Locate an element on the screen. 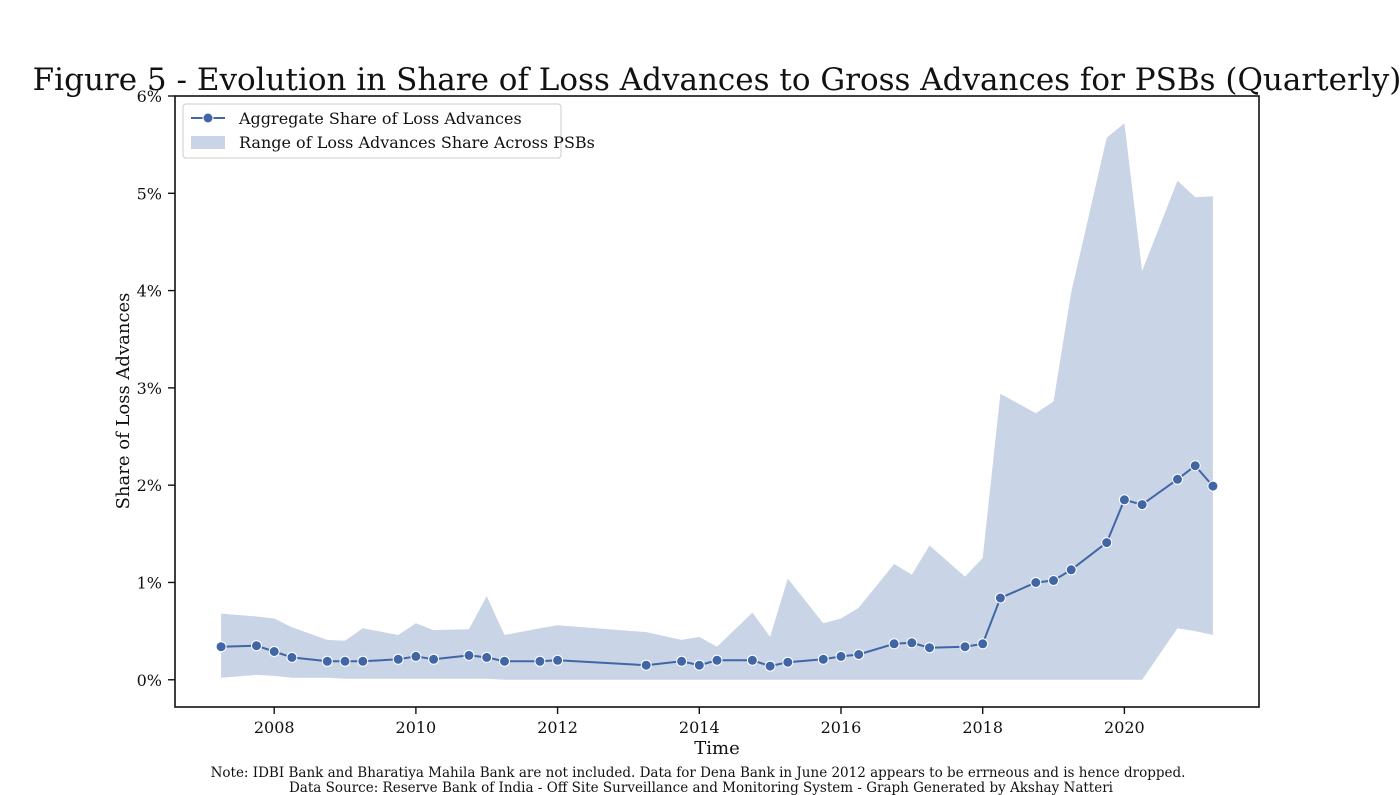  y-tick-label: 0% is located at coordinates (149, 680).